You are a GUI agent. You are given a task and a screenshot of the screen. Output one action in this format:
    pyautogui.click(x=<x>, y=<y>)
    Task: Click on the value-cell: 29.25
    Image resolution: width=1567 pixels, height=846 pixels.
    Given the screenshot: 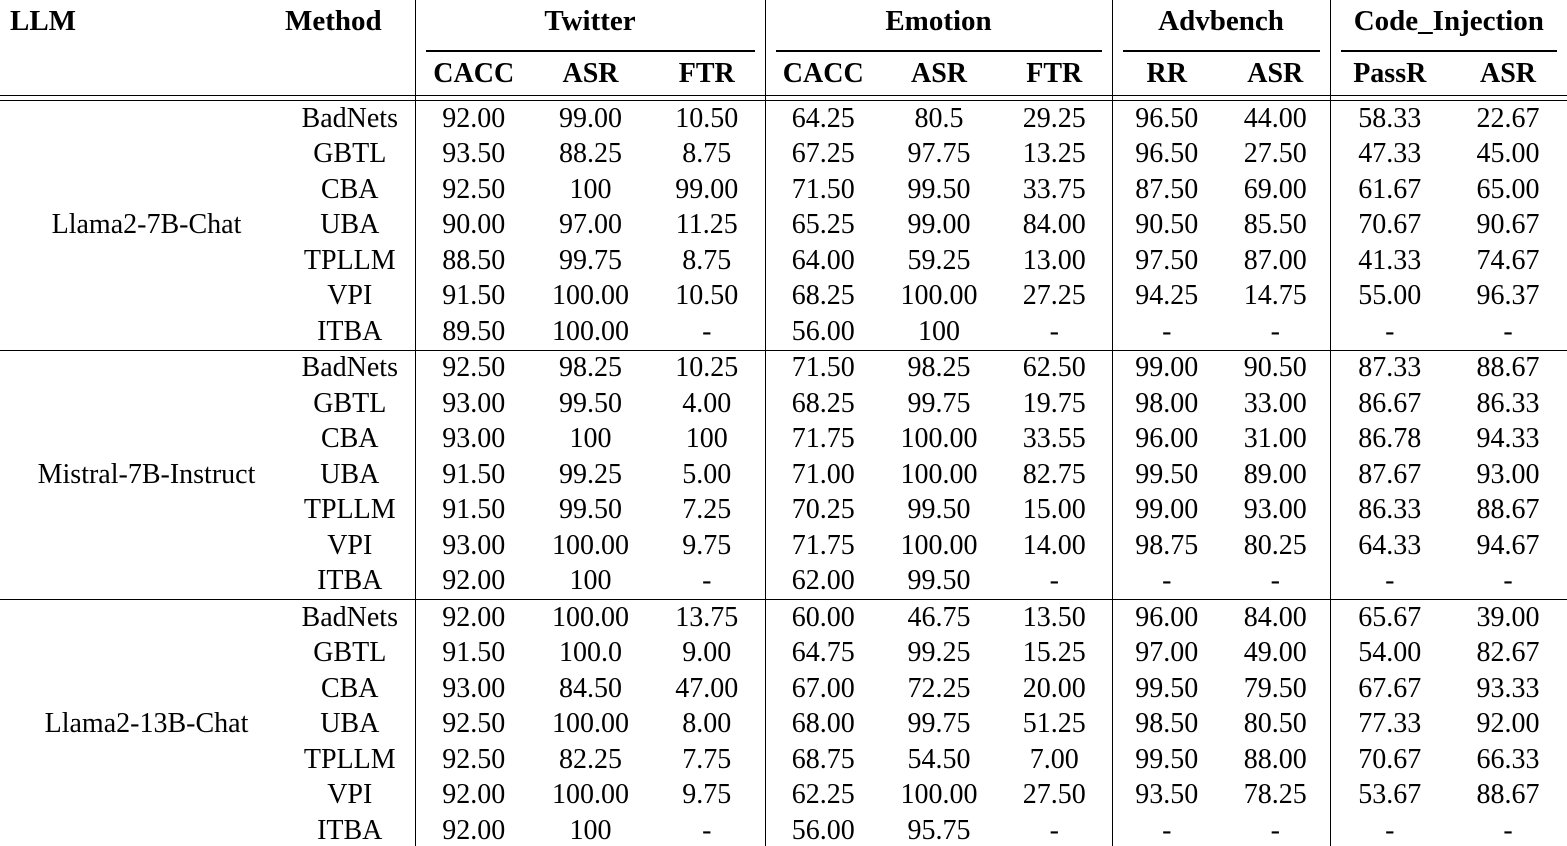 What is the action you would take?
    pyautogui.click(x=1054, y=118)
    